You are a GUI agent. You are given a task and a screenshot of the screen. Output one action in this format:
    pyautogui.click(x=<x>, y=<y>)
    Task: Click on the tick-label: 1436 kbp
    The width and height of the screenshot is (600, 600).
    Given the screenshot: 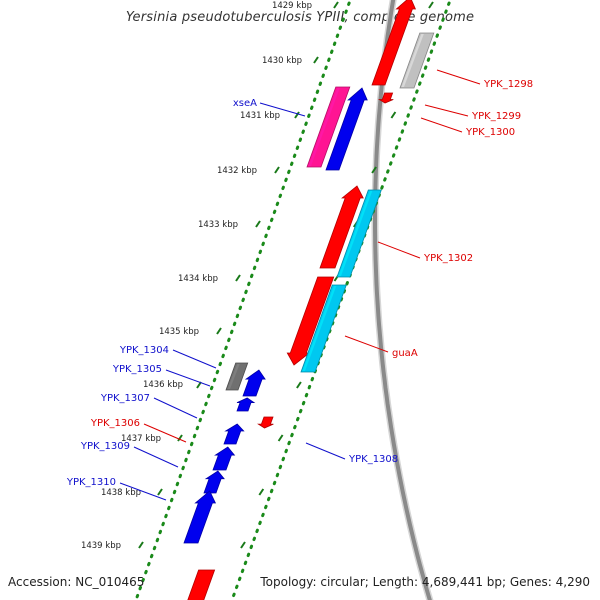 What is the action you would take?
    pyautogui.click(x=163, y=385)
    